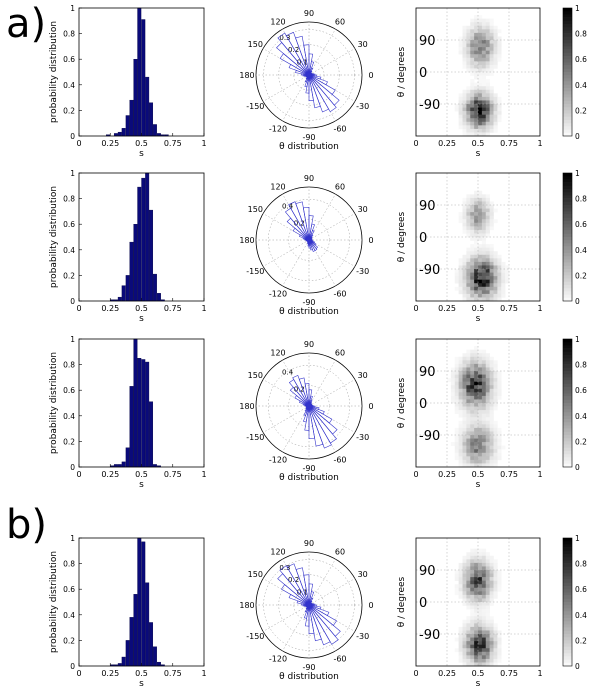  Describe the element at coordinates (539, 143) in the screenshot. I see `x-tick-label: 1` at that location.